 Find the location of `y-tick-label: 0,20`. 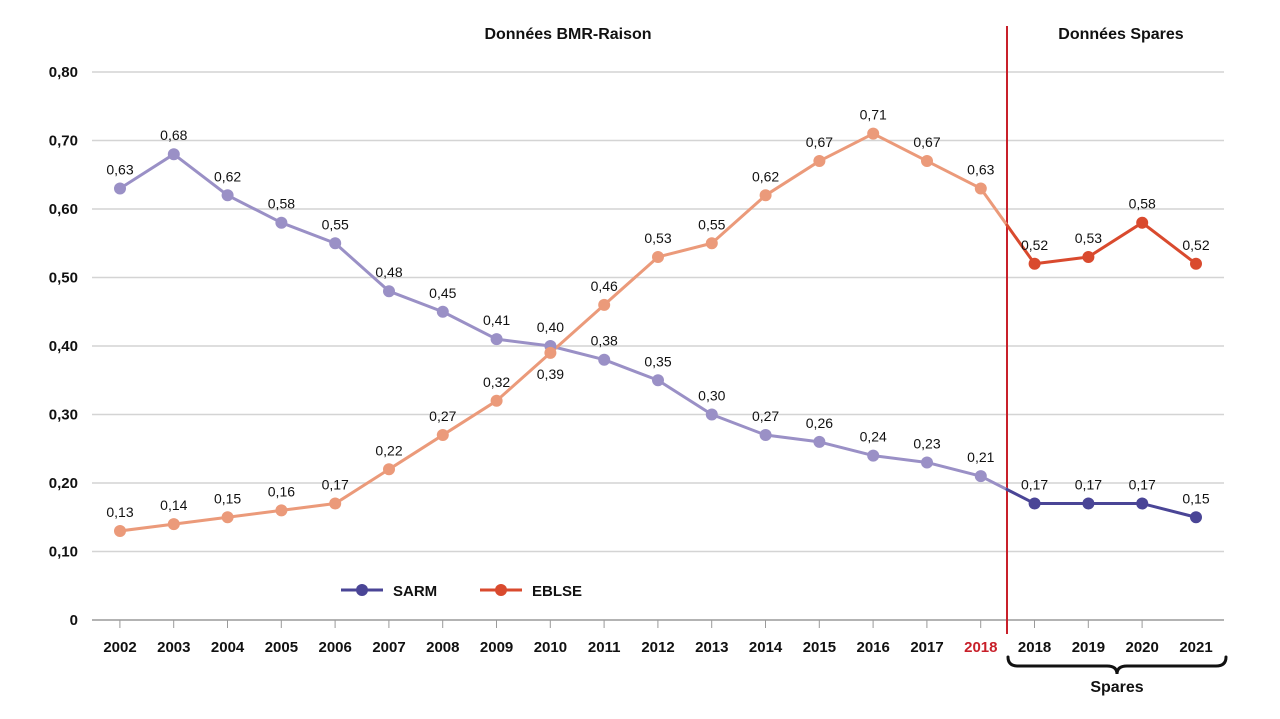

y-tick-label: 0,20 is located at coordinates (63, 483).